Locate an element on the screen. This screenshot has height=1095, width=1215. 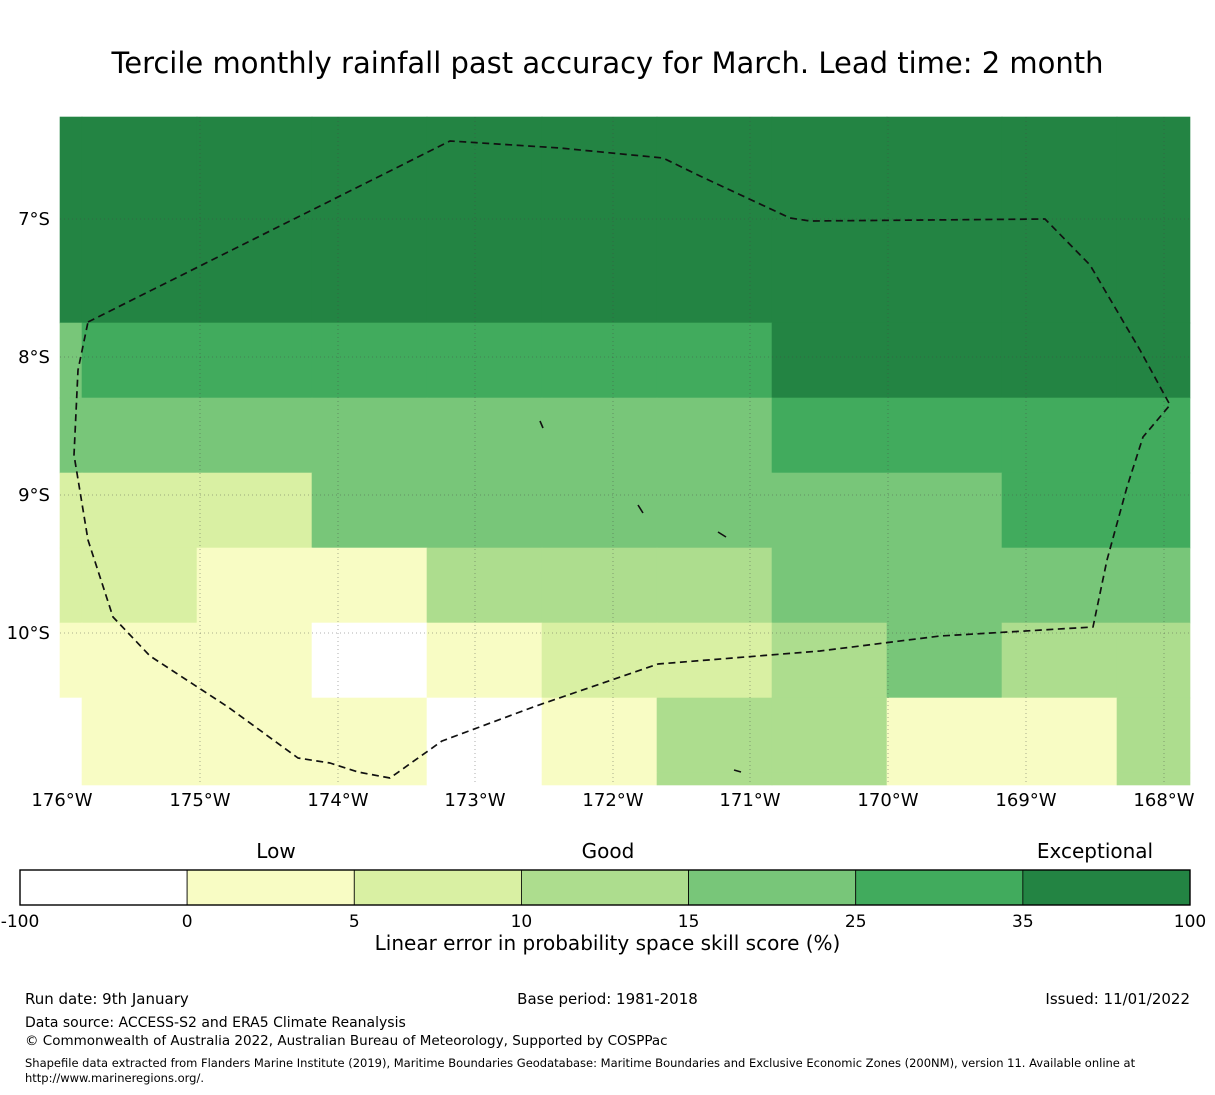
colorbar-tick-label: 0 is located at coordinates (187, 922).